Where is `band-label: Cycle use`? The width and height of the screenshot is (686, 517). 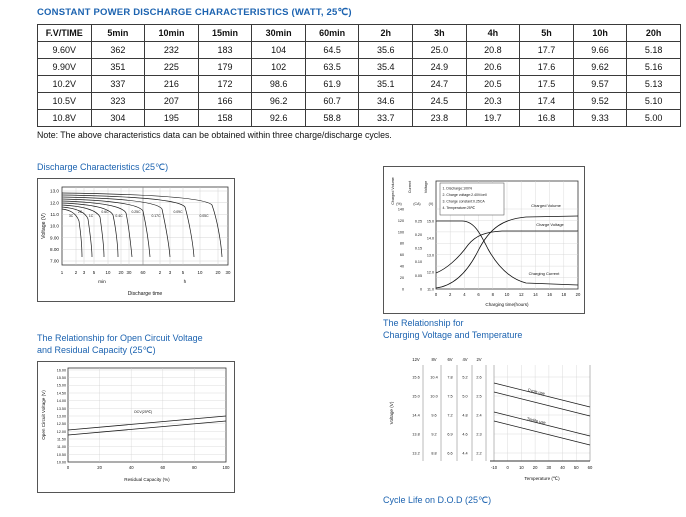 band-label: Cycle use is located at coordinates (536, 391).